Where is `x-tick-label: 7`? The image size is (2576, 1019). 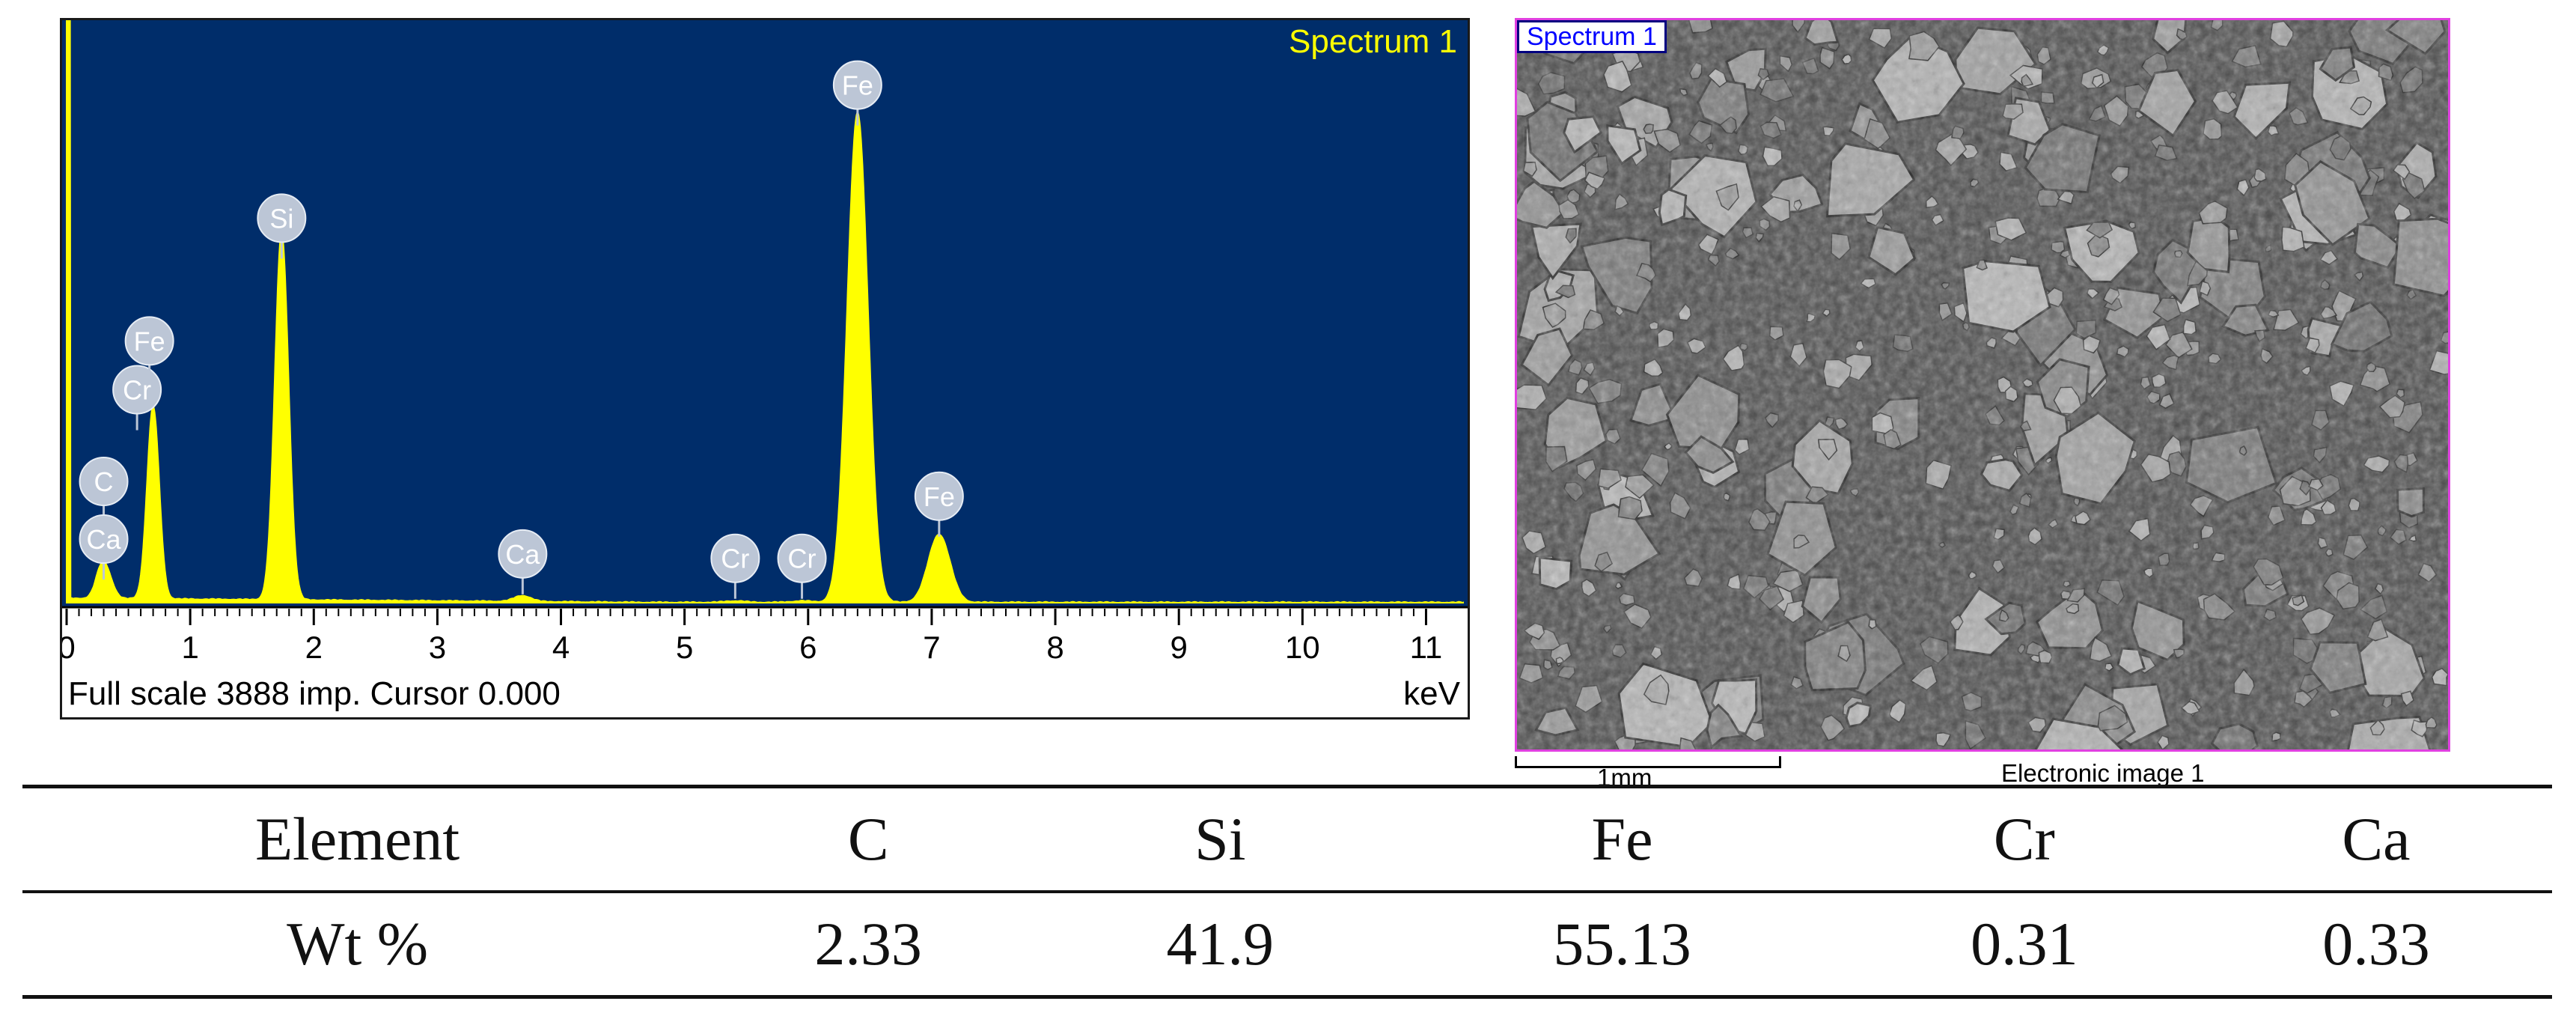 x-tick-label: 7 is located at coordinates (932, 647).